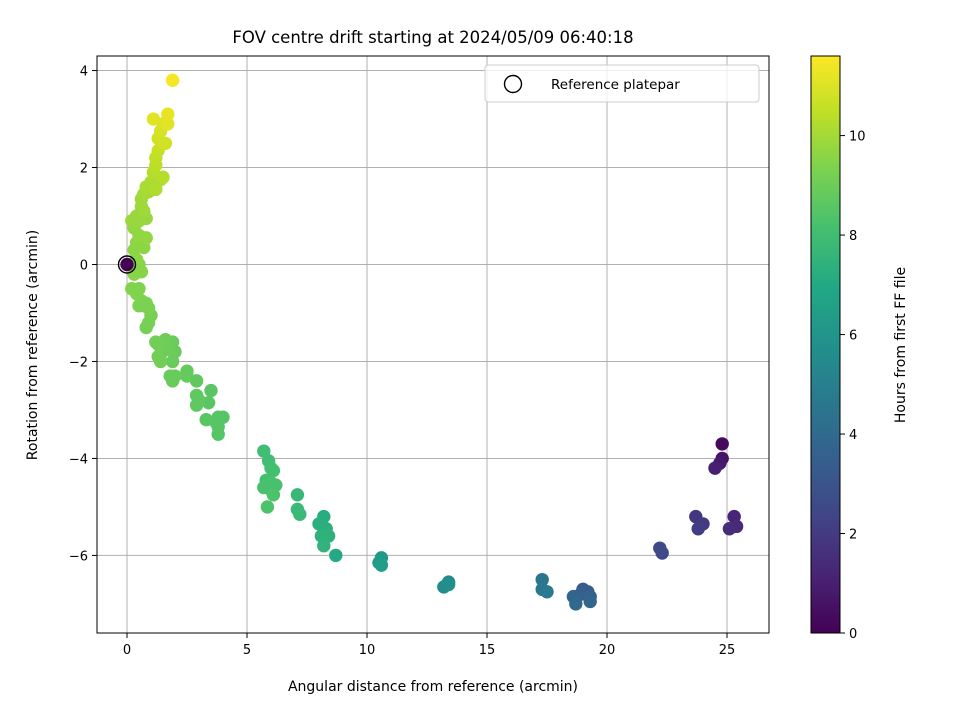 The width and height of the screenshot is (960, 720). I want to click on x-tick-label: 5, so click(247, 650).